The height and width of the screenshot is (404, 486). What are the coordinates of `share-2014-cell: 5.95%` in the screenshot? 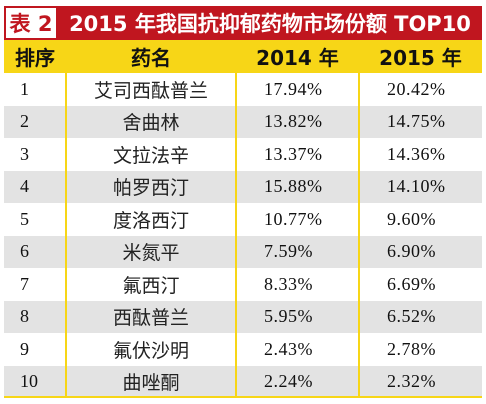 It's located at (288, 316).